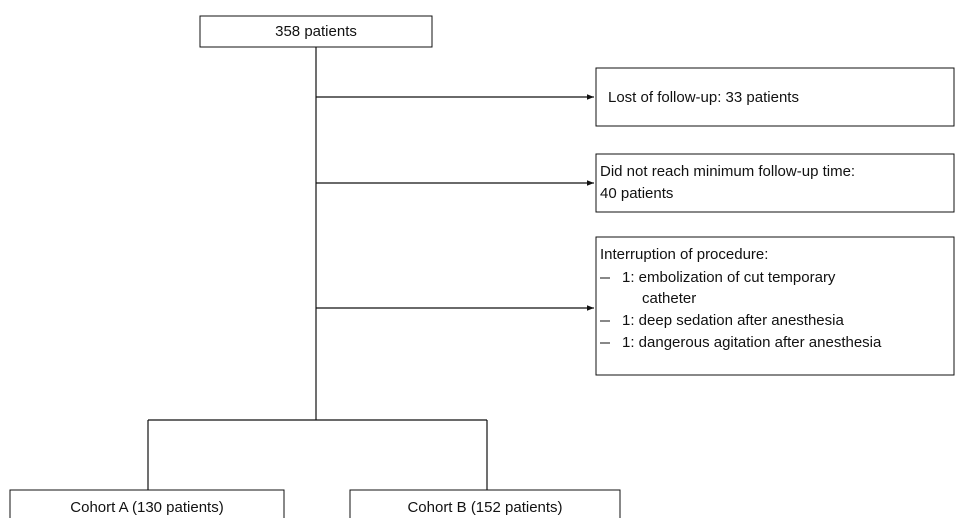  I want to click on cohort-label: Cohort A (130 patients), so click(146, 507).